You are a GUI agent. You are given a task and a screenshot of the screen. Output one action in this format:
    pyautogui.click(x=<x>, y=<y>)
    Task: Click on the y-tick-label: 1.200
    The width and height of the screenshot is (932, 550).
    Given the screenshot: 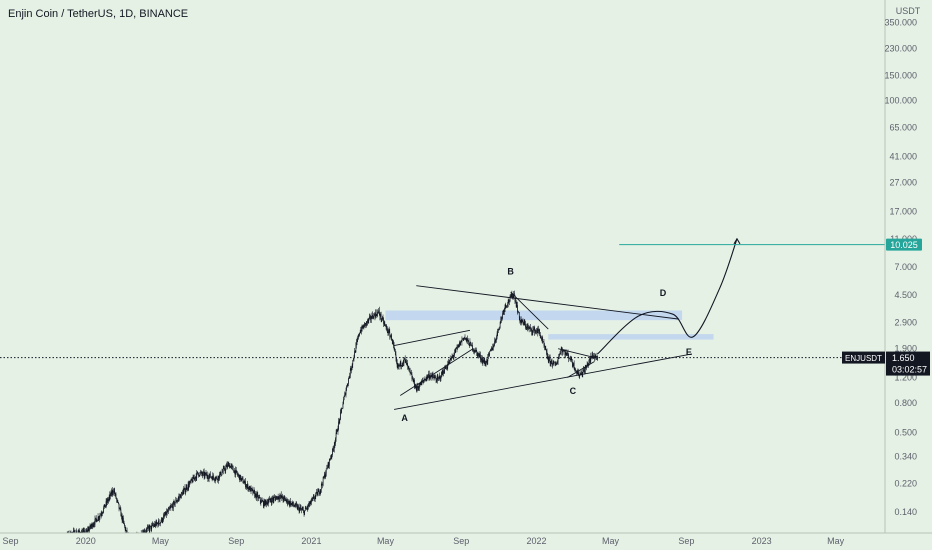 What is the action you would take?
    pyautogui.click(x=905, y=377)
    